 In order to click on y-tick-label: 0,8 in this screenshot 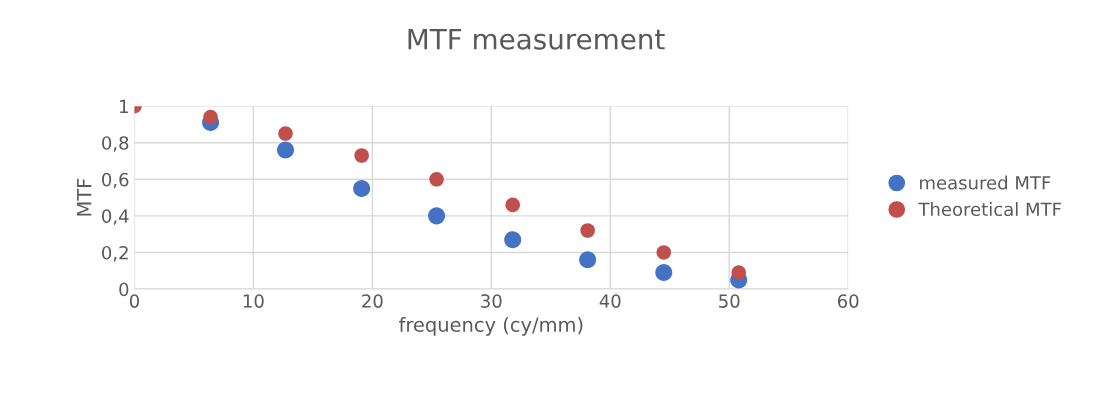, I will do `click(115, 144)`.